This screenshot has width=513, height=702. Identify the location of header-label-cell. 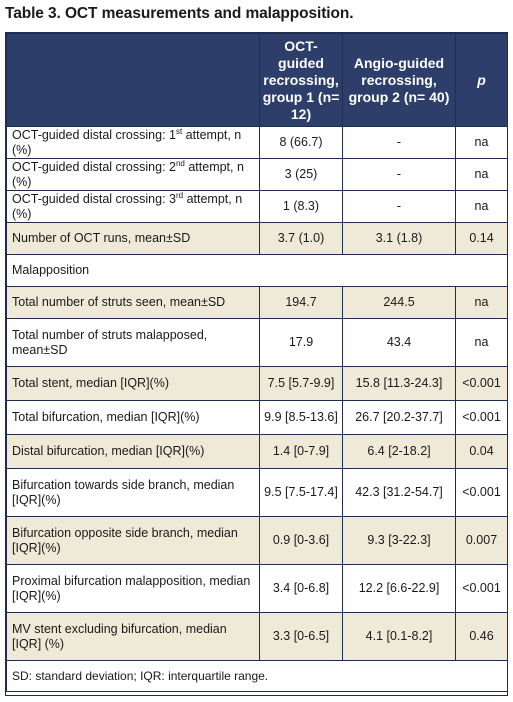
(133, 80).